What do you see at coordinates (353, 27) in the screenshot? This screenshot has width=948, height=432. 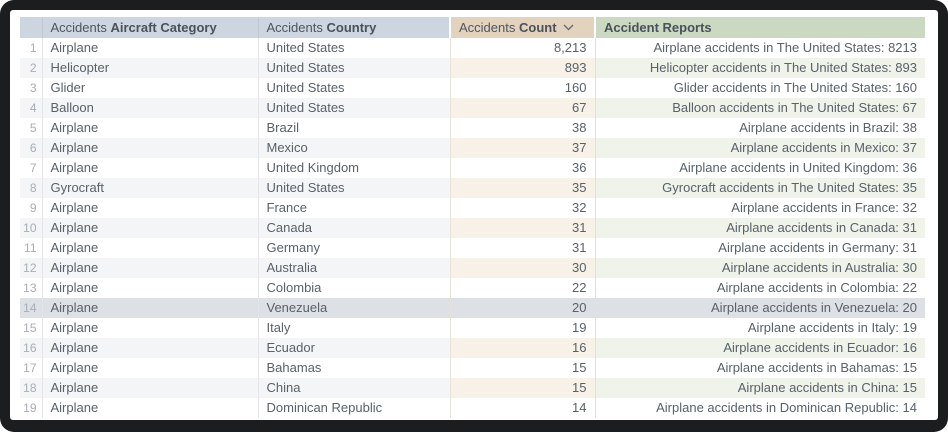 I see `column-header-country: Accidents Country` at bounding box center [353, 27].